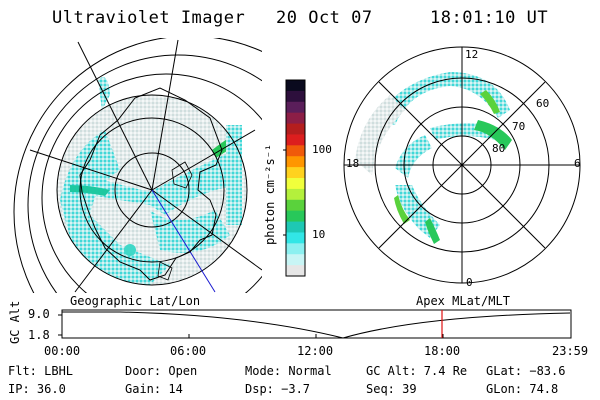 The image size is (600, 400). Describe the element at coordinates (161, 371) in the screenshot. I see `info-door: Door: Open` at that location.